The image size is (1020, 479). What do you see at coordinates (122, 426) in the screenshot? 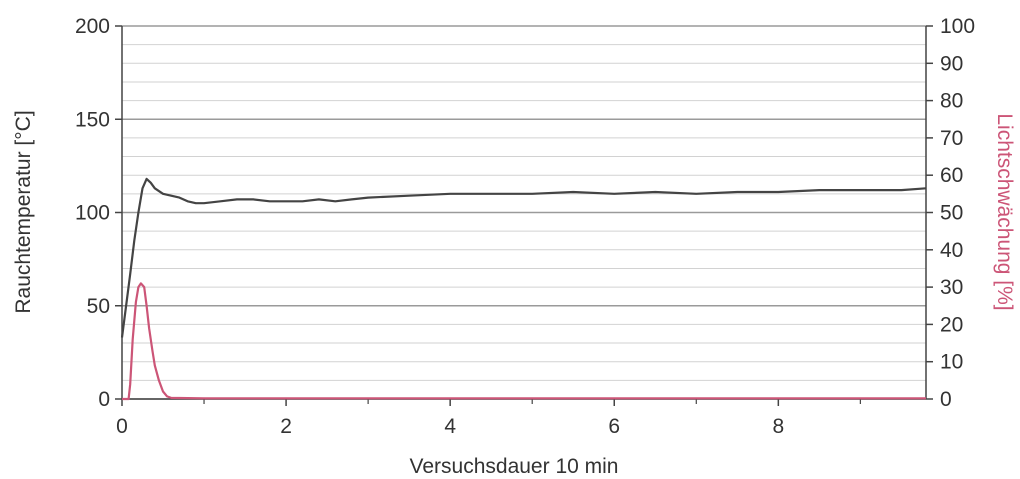
I see `x-tick-label: 0` at bounding box center [122, 426].